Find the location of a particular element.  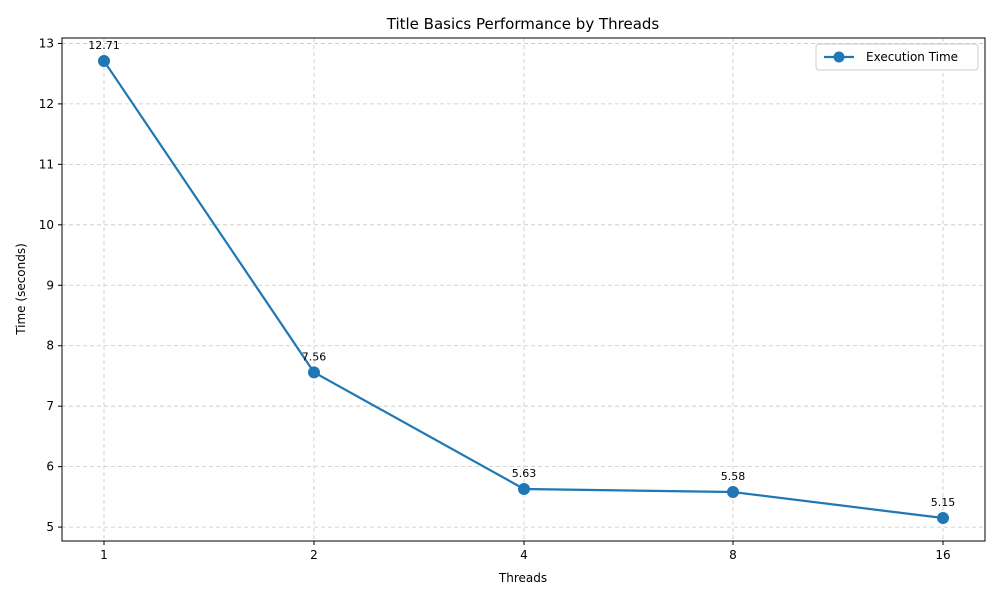

data-label: 5.58 is located at coordinates (733, 476).